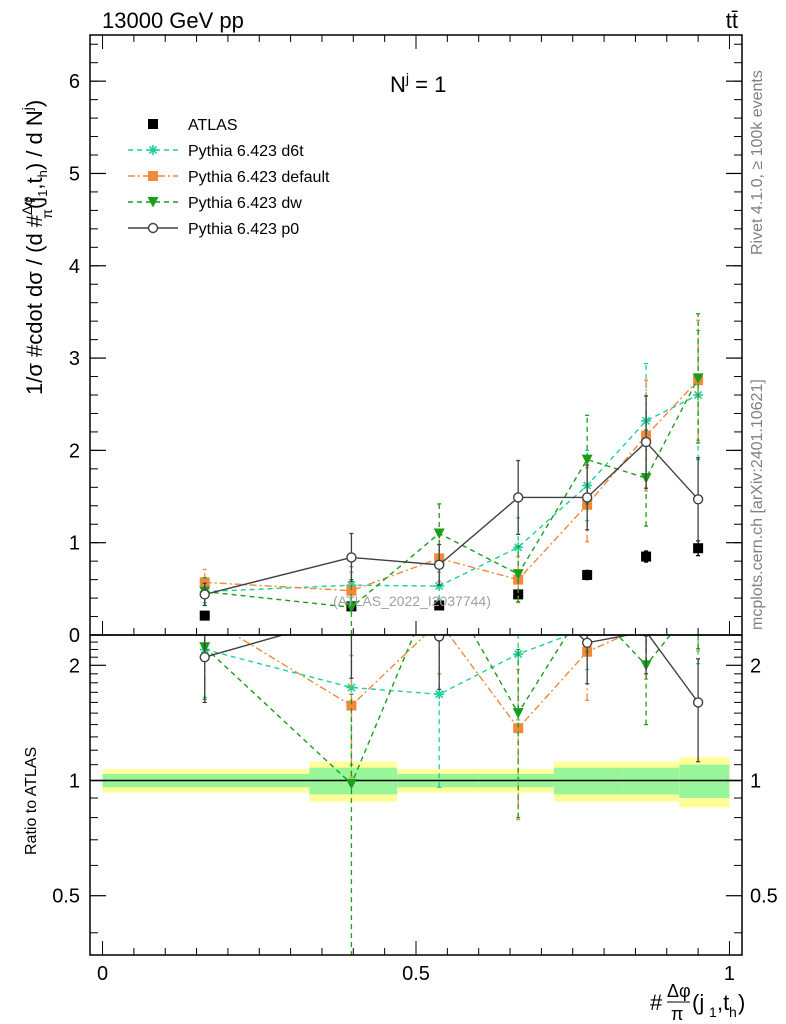 The image size is (786, 1024). What do you see at coordinates (153, 202) in the screenshot?
I see `legend-marker-dw` at bounding box center [153, 202].